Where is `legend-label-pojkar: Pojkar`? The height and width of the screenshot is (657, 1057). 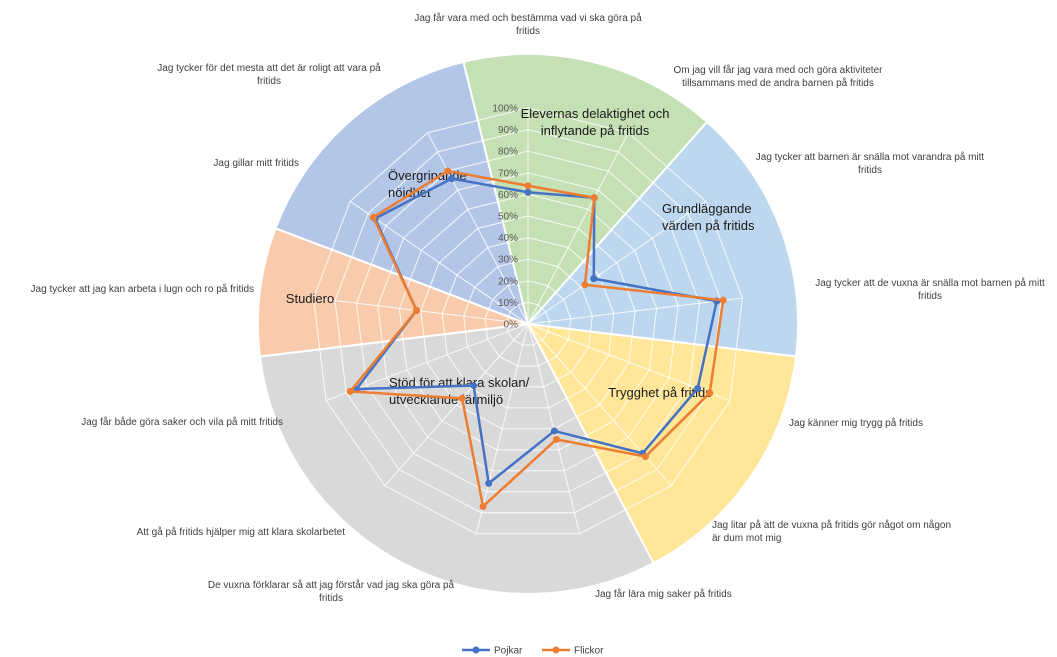
legend-label-pojkar: Pojkar is located at coordinates (508, 651).